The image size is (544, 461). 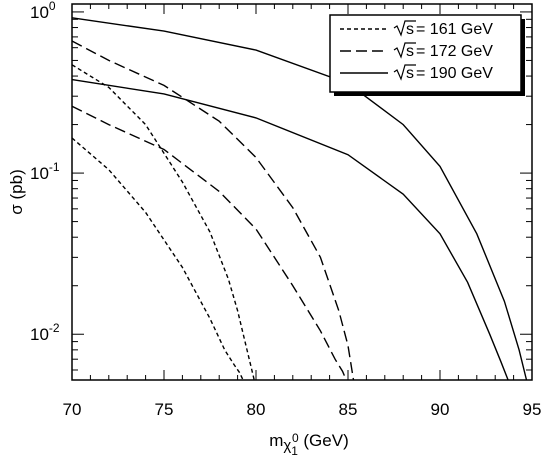 I want to click on y-axis-title: σ (pb), so click(x=16, y=191).